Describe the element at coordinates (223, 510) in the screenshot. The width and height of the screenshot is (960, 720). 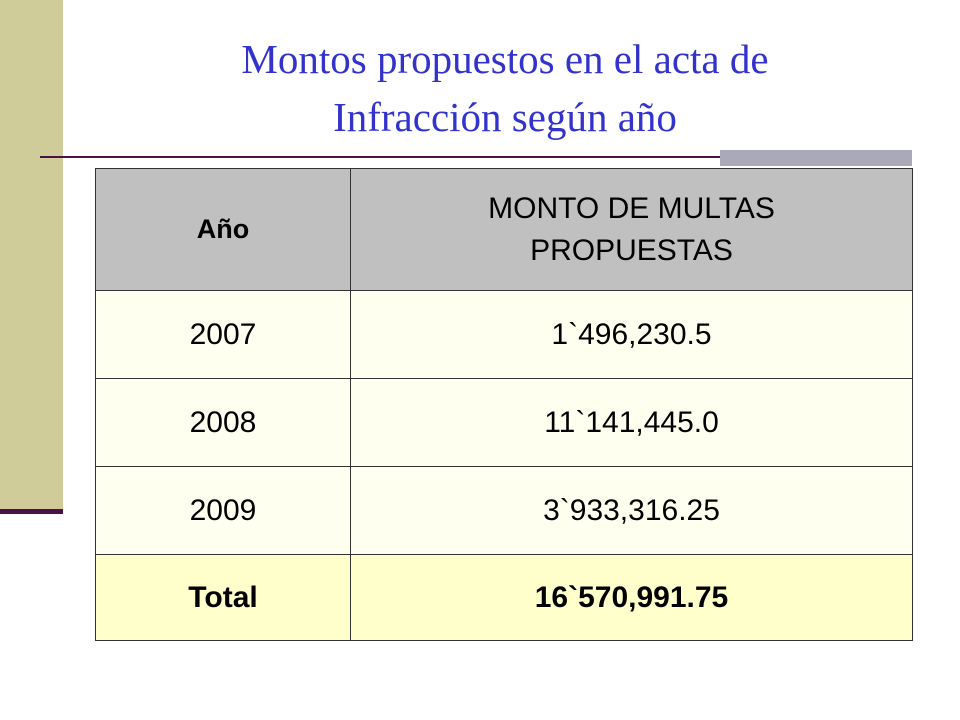
I see `cell: 2009` at that location.